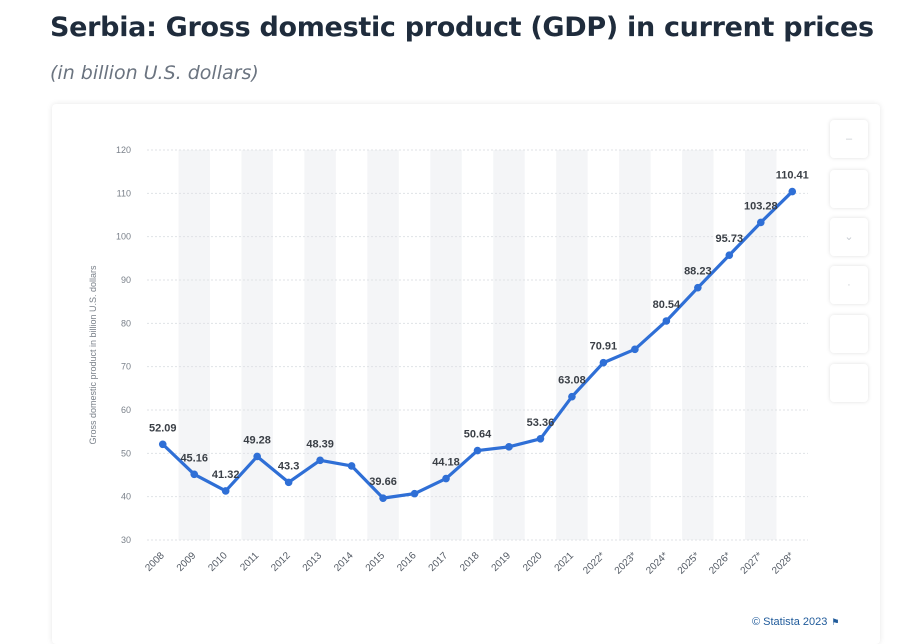 The height and width of the screenshot is (644, 900). Describe the element at coordinates (667, 305) in the screenshot. I see `data-label: 80.54` at that location.